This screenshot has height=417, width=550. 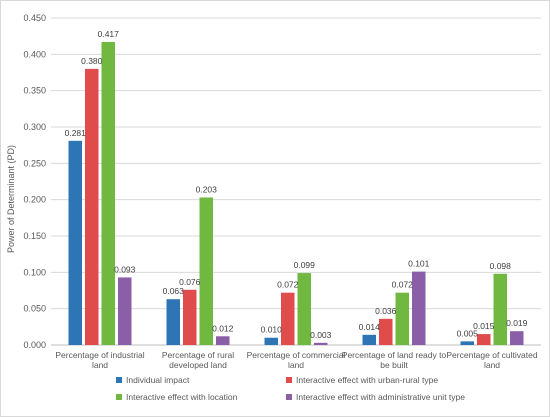 I want to click on data-label: 0.003, so click(x=321, y=335).